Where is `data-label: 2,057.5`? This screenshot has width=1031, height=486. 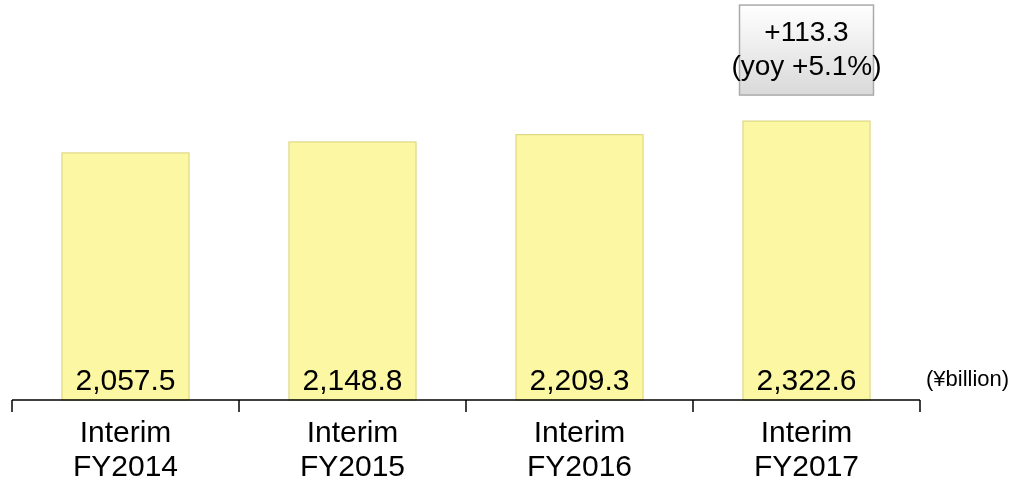
data-label: 2,057.5 is located at coordinates (125, 379).